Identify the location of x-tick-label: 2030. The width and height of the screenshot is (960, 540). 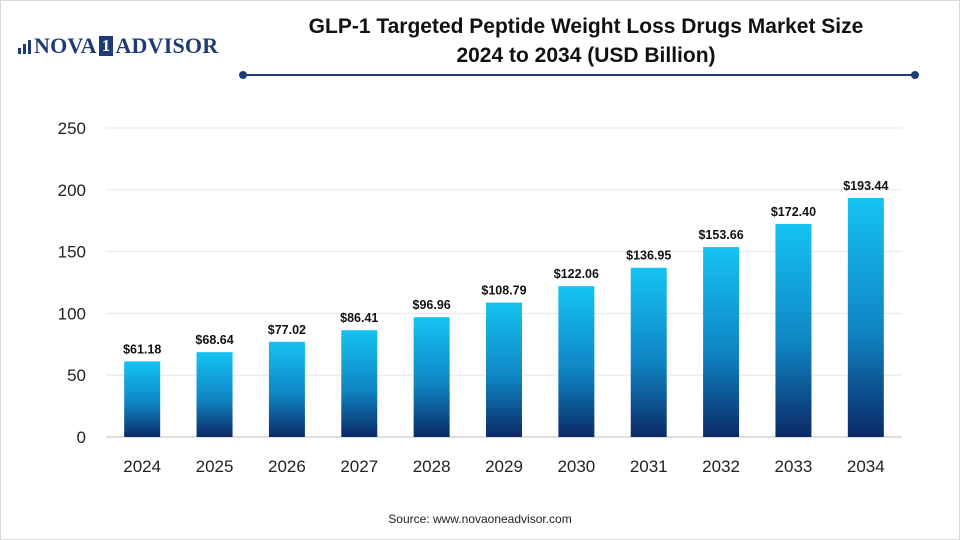
(576, 466).